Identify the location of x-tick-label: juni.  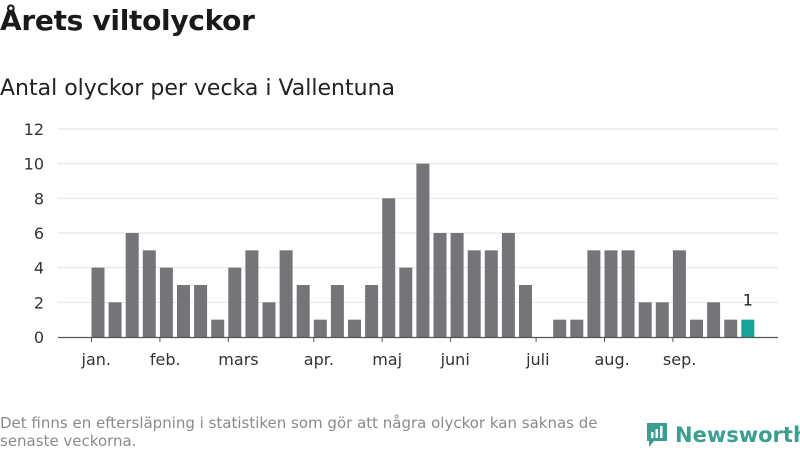
(455, 359).